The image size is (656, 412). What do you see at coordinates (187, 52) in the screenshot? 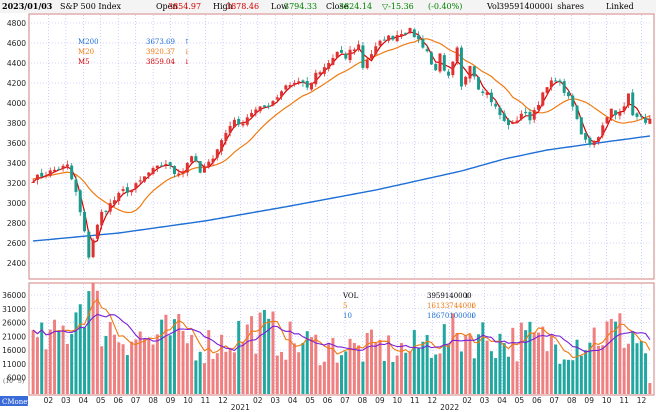
I see `legend-m20-arrow: ↓` at bounding box center [187, 52].